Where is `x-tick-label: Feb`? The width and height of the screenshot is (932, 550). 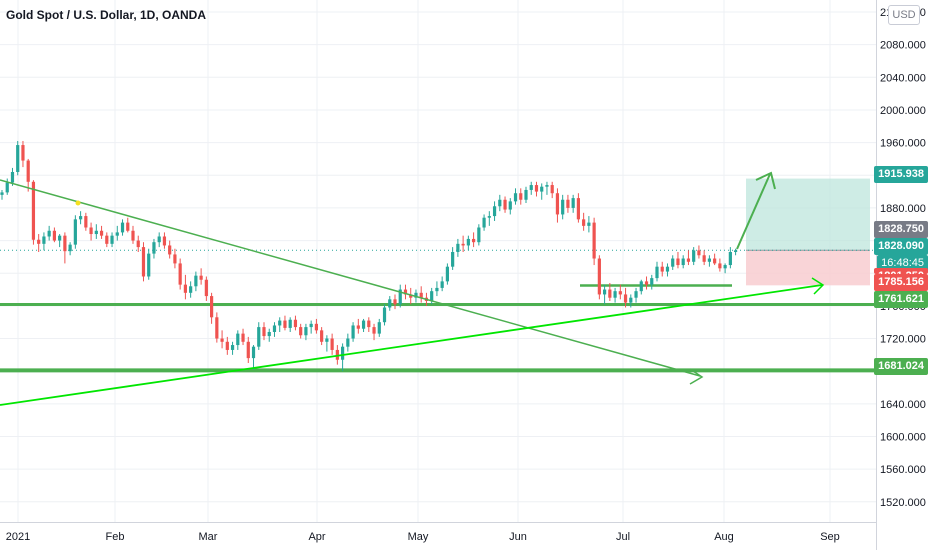
x-tick-label: Feb is located at coordinates (115, 537).